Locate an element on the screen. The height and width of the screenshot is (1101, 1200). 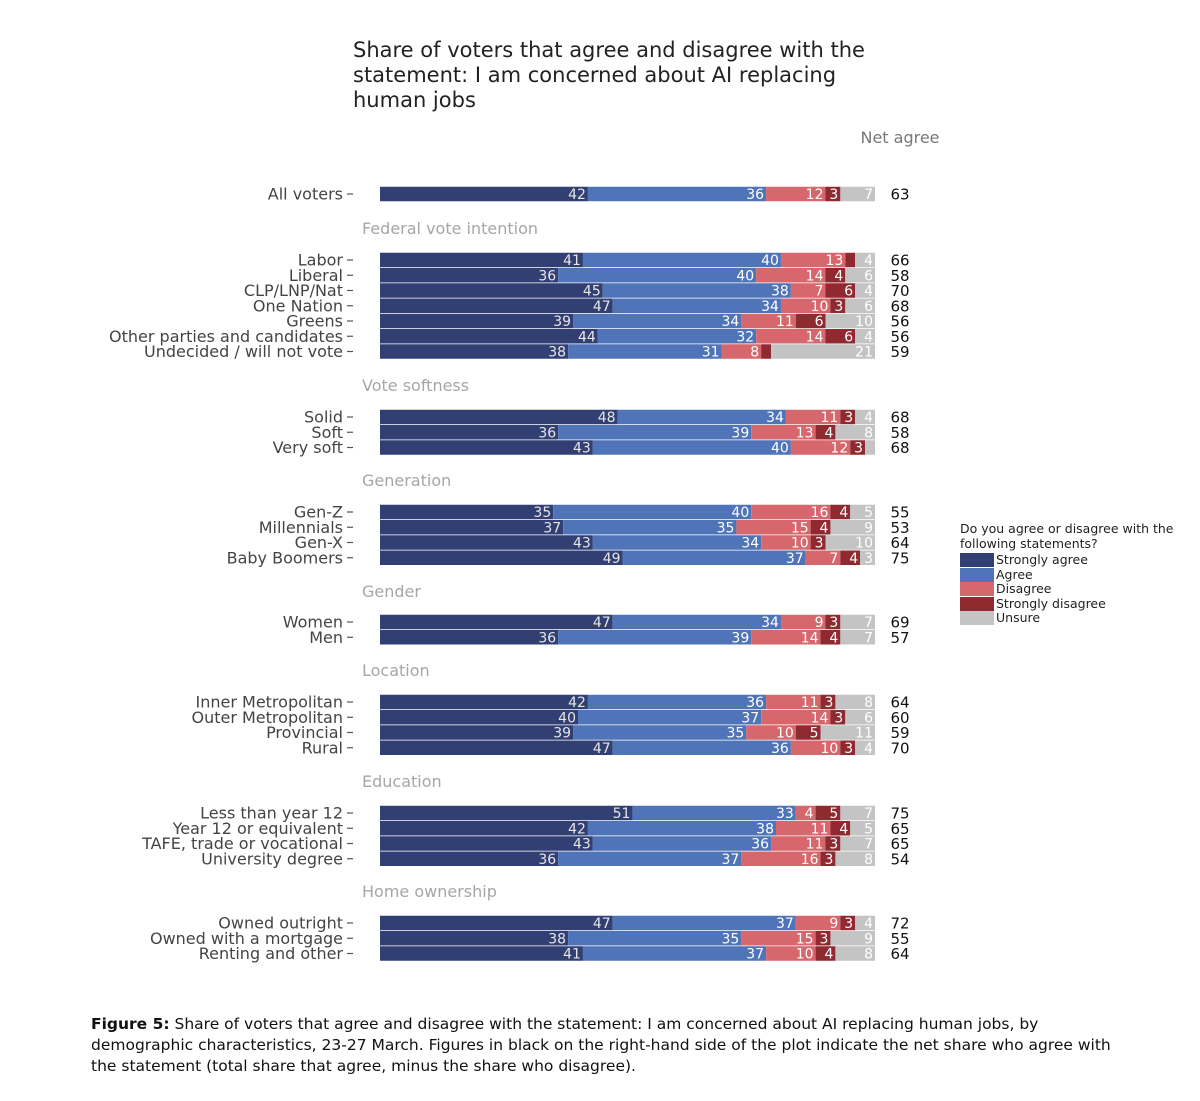
row-label: Millennials is located at coordinates (301, 527).